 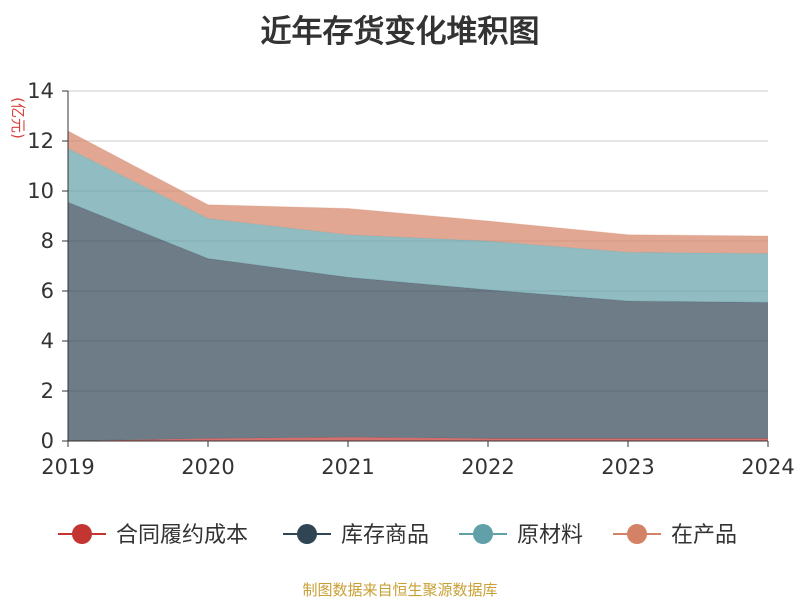 I want to click on y-tick-label: 0, so click(x=47, y=441).